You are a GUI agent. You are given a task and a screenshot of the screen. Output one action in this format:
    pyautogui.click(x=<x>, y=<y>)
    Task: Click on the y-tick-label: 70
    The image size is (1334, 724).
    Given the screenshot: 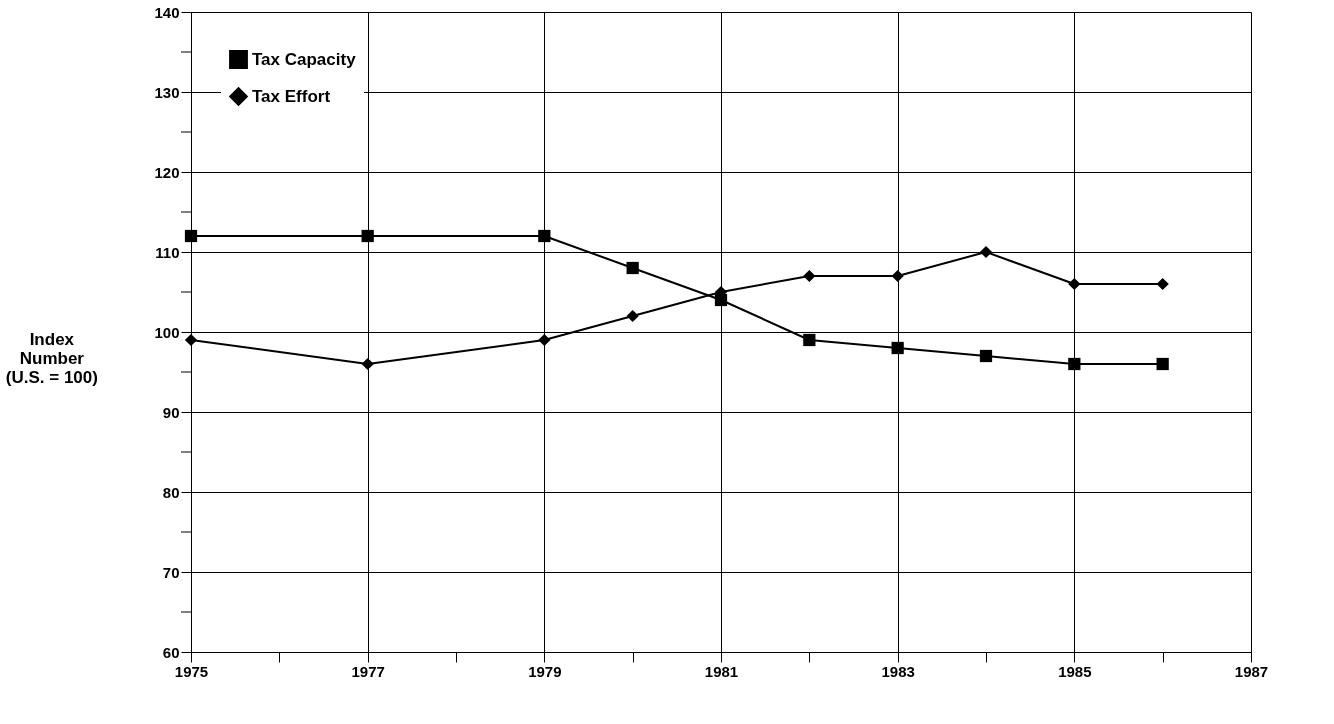 What is the action you would take?
    pyautogui.click(x=171, y=572)
    